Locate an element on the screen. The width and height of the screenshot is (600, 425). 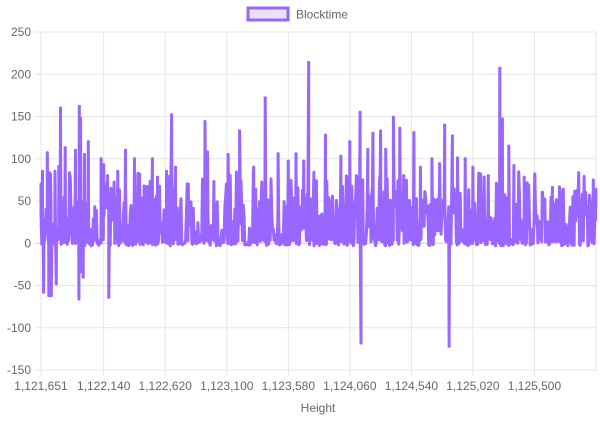
y-tick-label: 200 is located at coordinates (21, 74).